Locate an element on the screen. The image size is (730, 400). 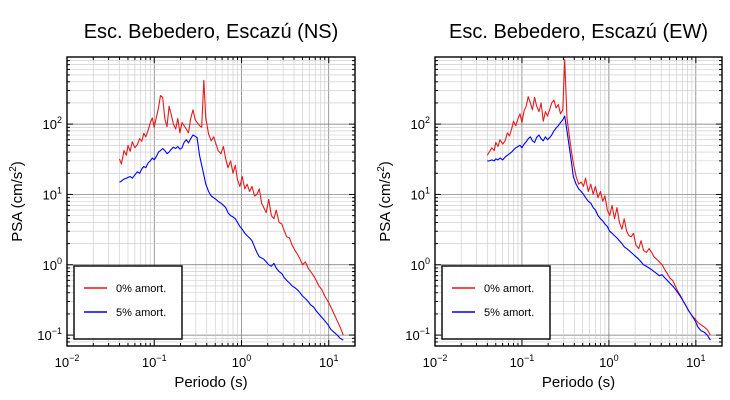
chart-title: Esc. Bebedero, Escazú (EW) is located at coordinates (578, 32).